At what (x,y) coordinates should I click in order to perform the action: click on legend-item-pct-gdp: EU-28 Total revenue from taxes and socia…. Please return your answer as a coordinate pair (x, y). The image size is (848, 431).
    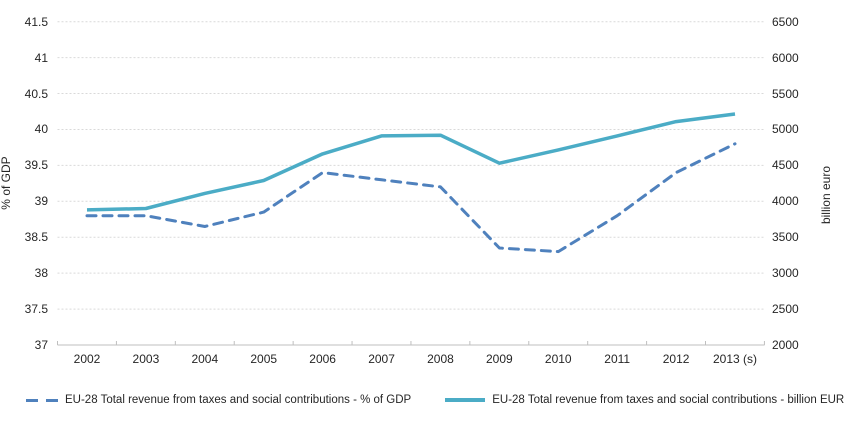
    Looking at the image, I should click on (218, 400).